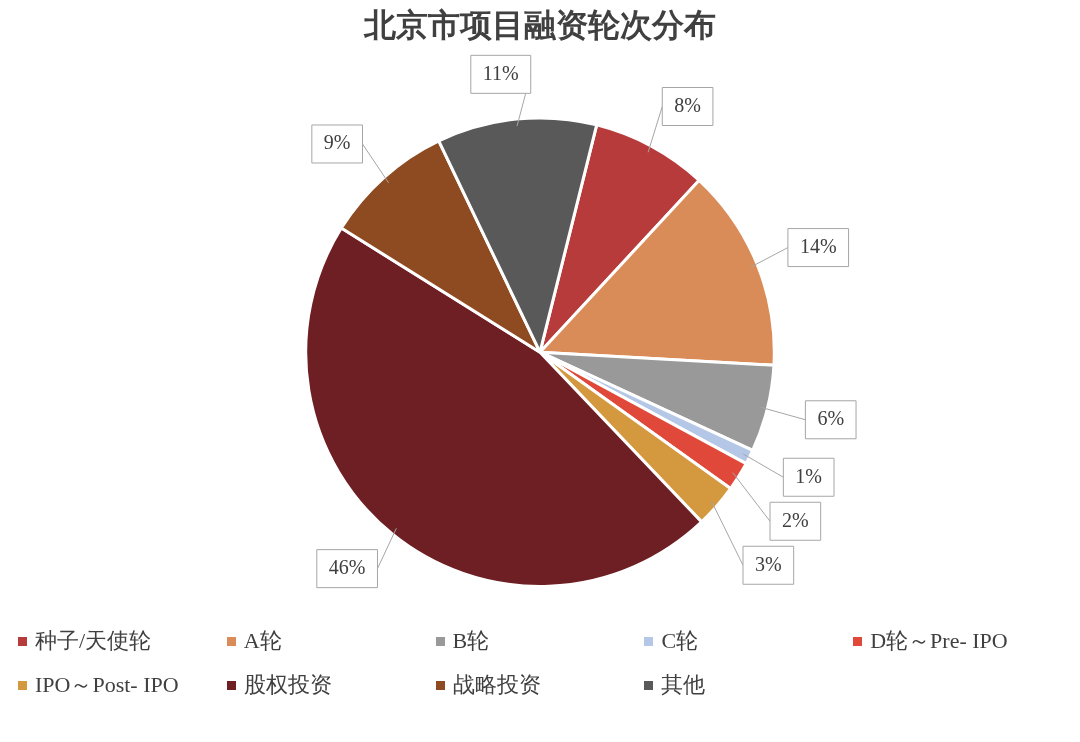  Describe the element at coordinates (818, 245) in the screenshot. I see `data-label: 14%` at that location.